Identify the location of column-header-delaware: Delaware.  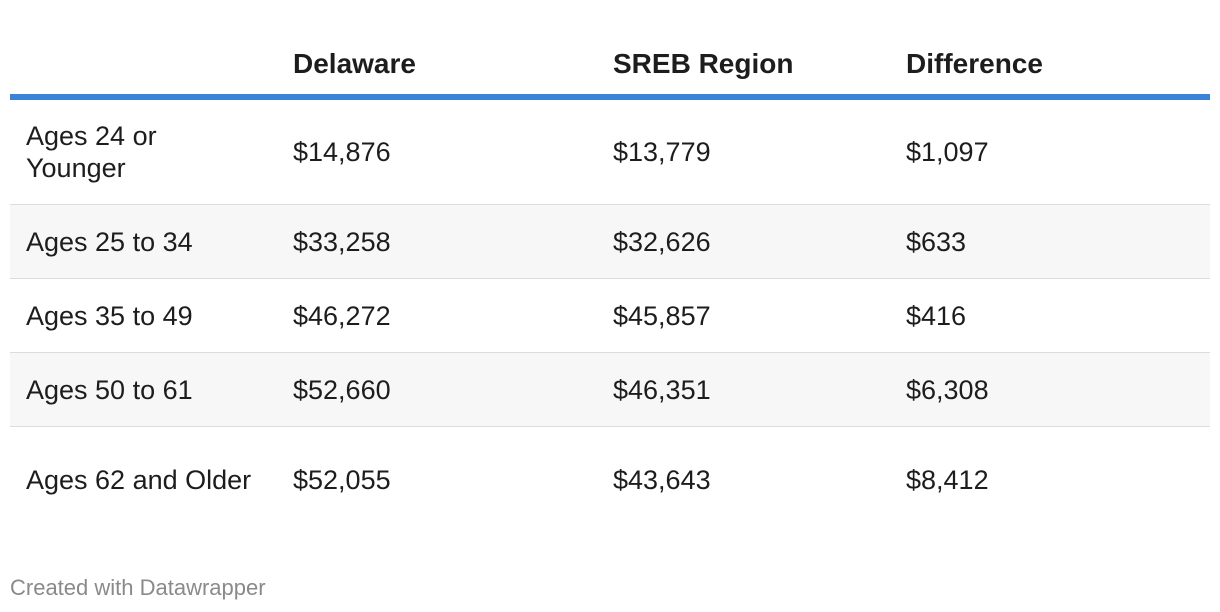
(453, 67).